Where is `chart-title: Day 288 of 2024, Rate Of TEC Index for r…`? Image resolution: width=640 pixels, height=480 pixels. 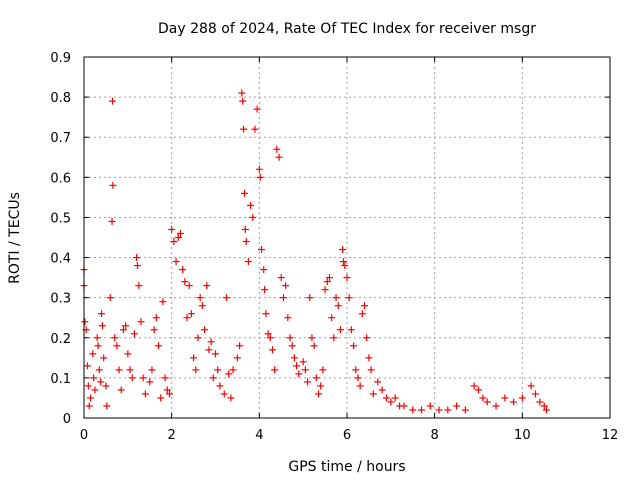 chart-title: Day 288 of 2024, Rate Of TEC Index for r… is located at coordinates (347, 29).